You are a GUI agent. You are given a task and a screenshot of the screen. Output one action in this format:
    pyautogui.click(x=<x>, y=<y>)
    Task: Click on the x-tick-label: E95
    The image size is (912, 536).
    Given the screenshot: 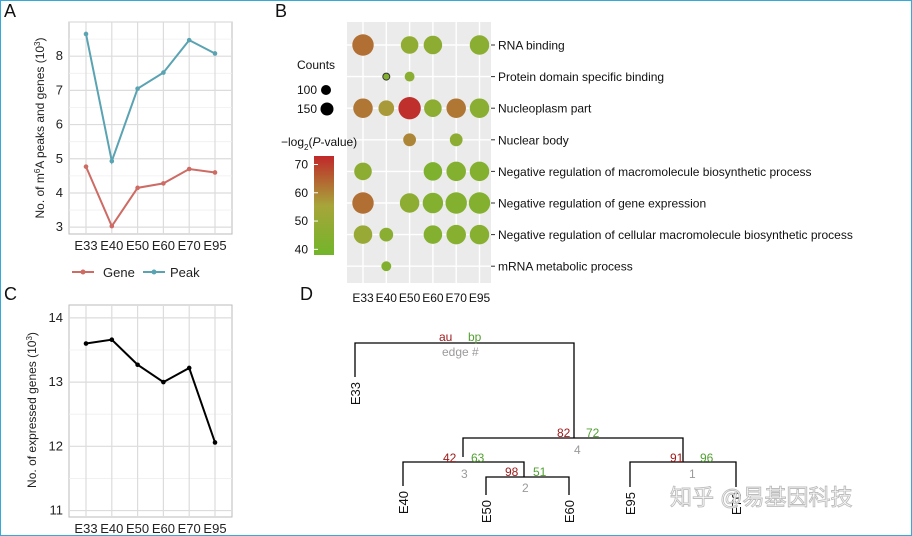 What is the action you would take?
    pyautogui.click(x=214, y=528)
    